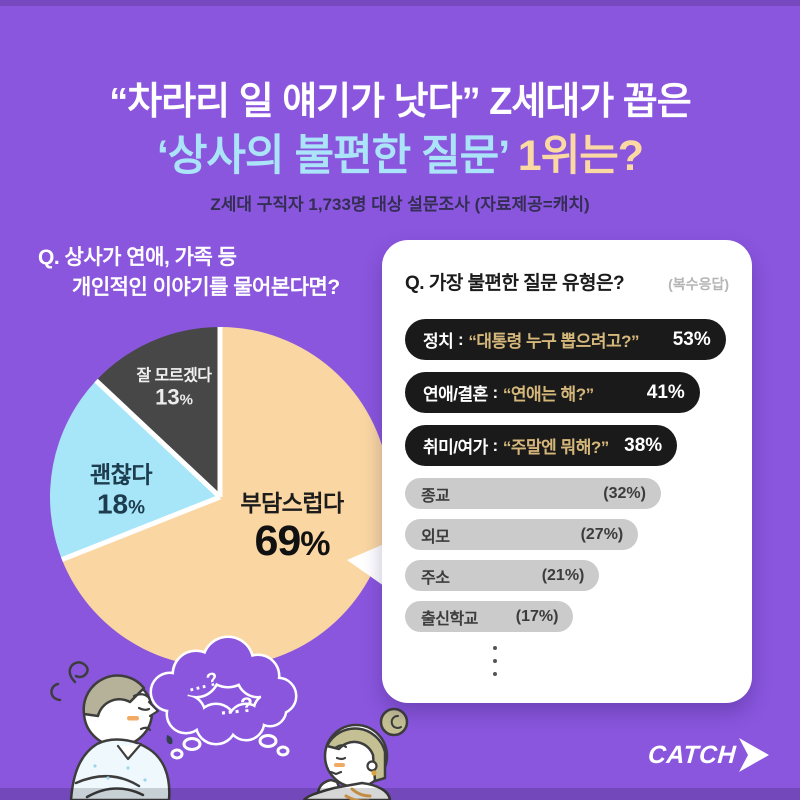 This screenshot has height=800, width=800. I want to click on main-title-line1: “차라리 일 얘기가 낫다” Z세대가 꼽은, so click(400, 102).